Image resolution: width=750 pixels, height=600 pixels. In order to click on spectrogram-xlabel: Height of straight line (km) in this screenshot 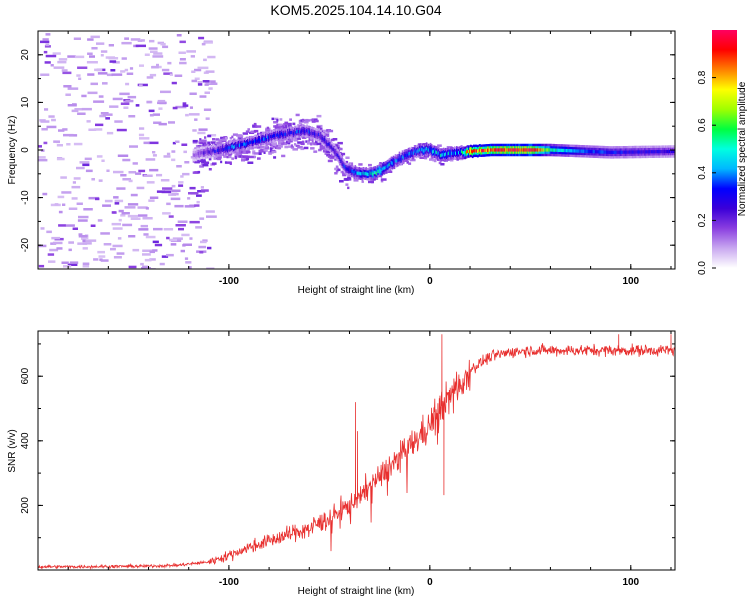, I will do `click(356, 290)`.